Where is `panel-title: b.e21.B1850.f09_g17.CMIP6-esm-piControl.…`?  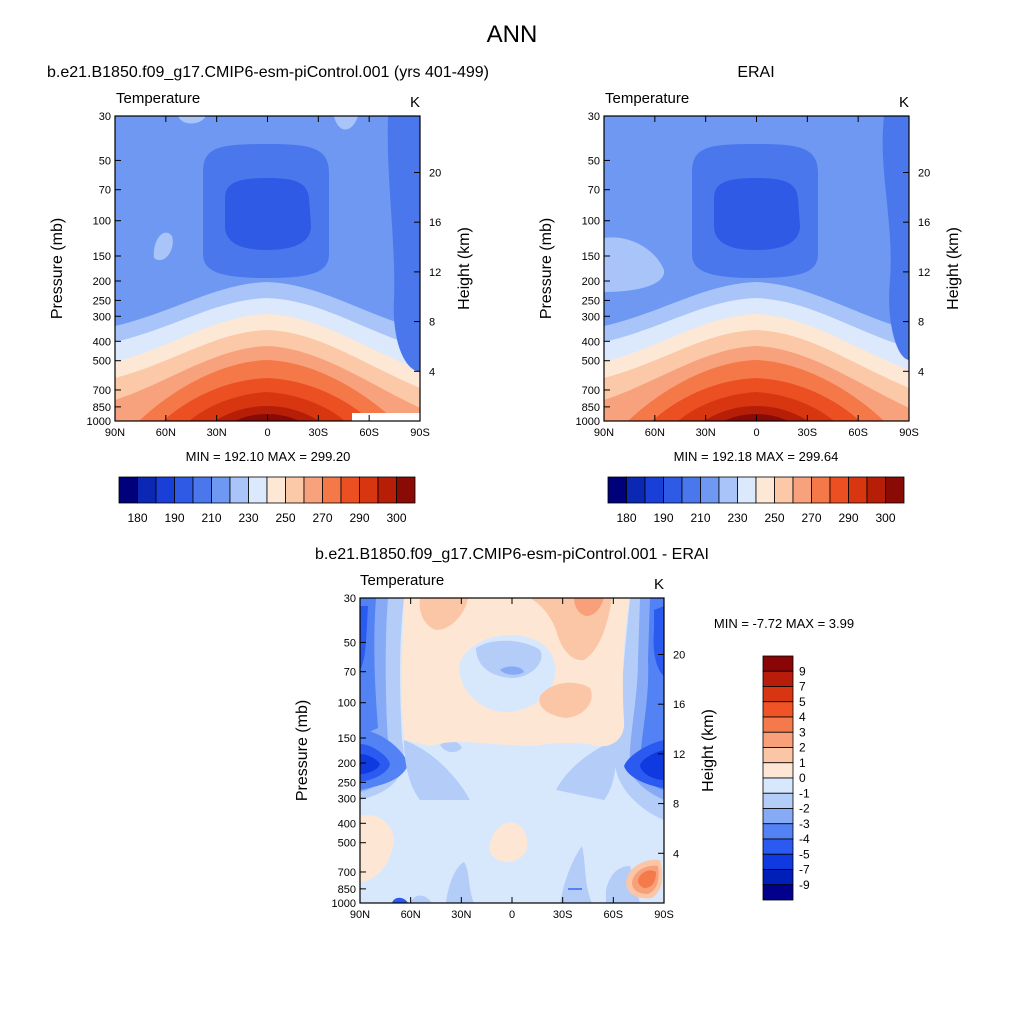 panel-title: b.e21.B1850.f09_g17.CMIP6-esm-piControl.… is located at coordinates (268, 72).